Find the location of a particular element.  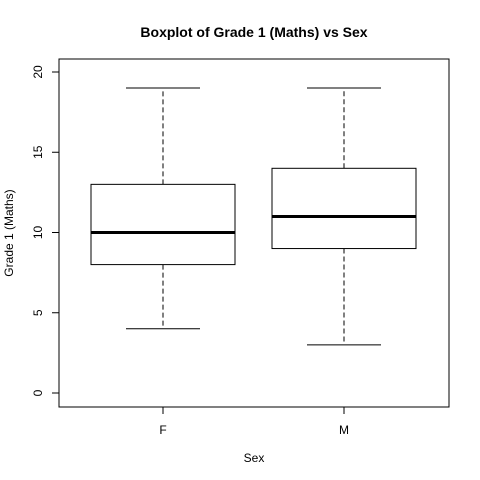

y-axis-label: Grade 1 (Maths) is located at coordinates (9, 232).